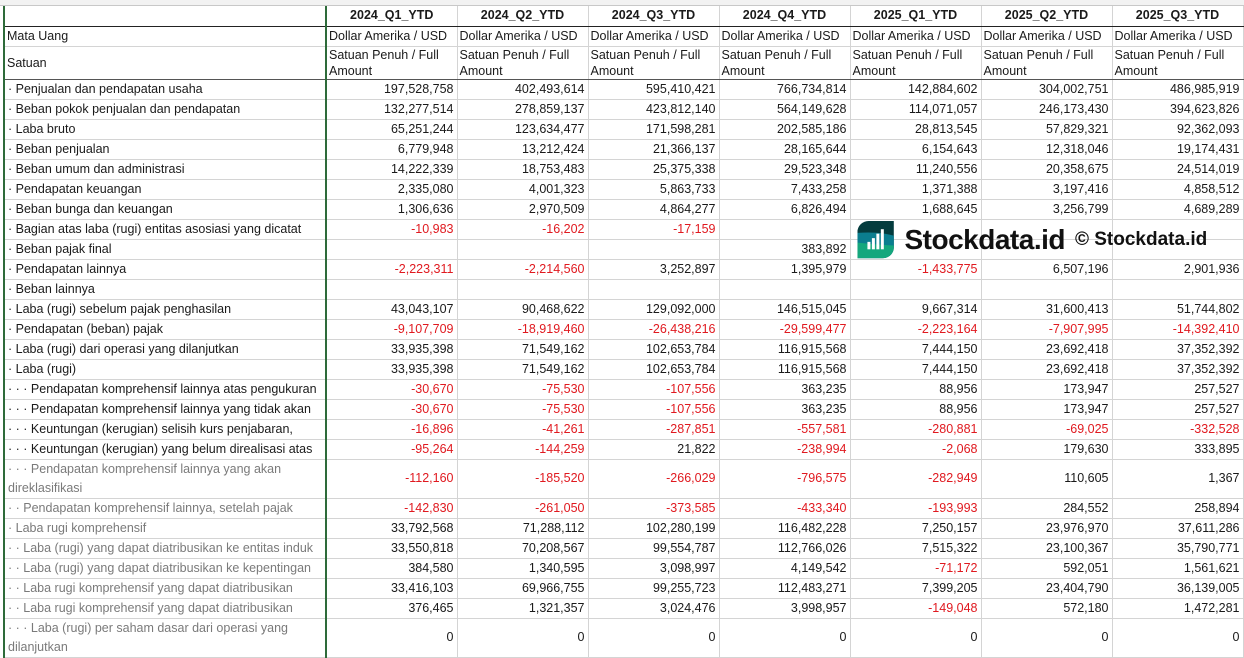 The width and height of the screenshot is (1244, 658). I want to click on meta-value: Dollar Amerika / USD, so click(523, 36).